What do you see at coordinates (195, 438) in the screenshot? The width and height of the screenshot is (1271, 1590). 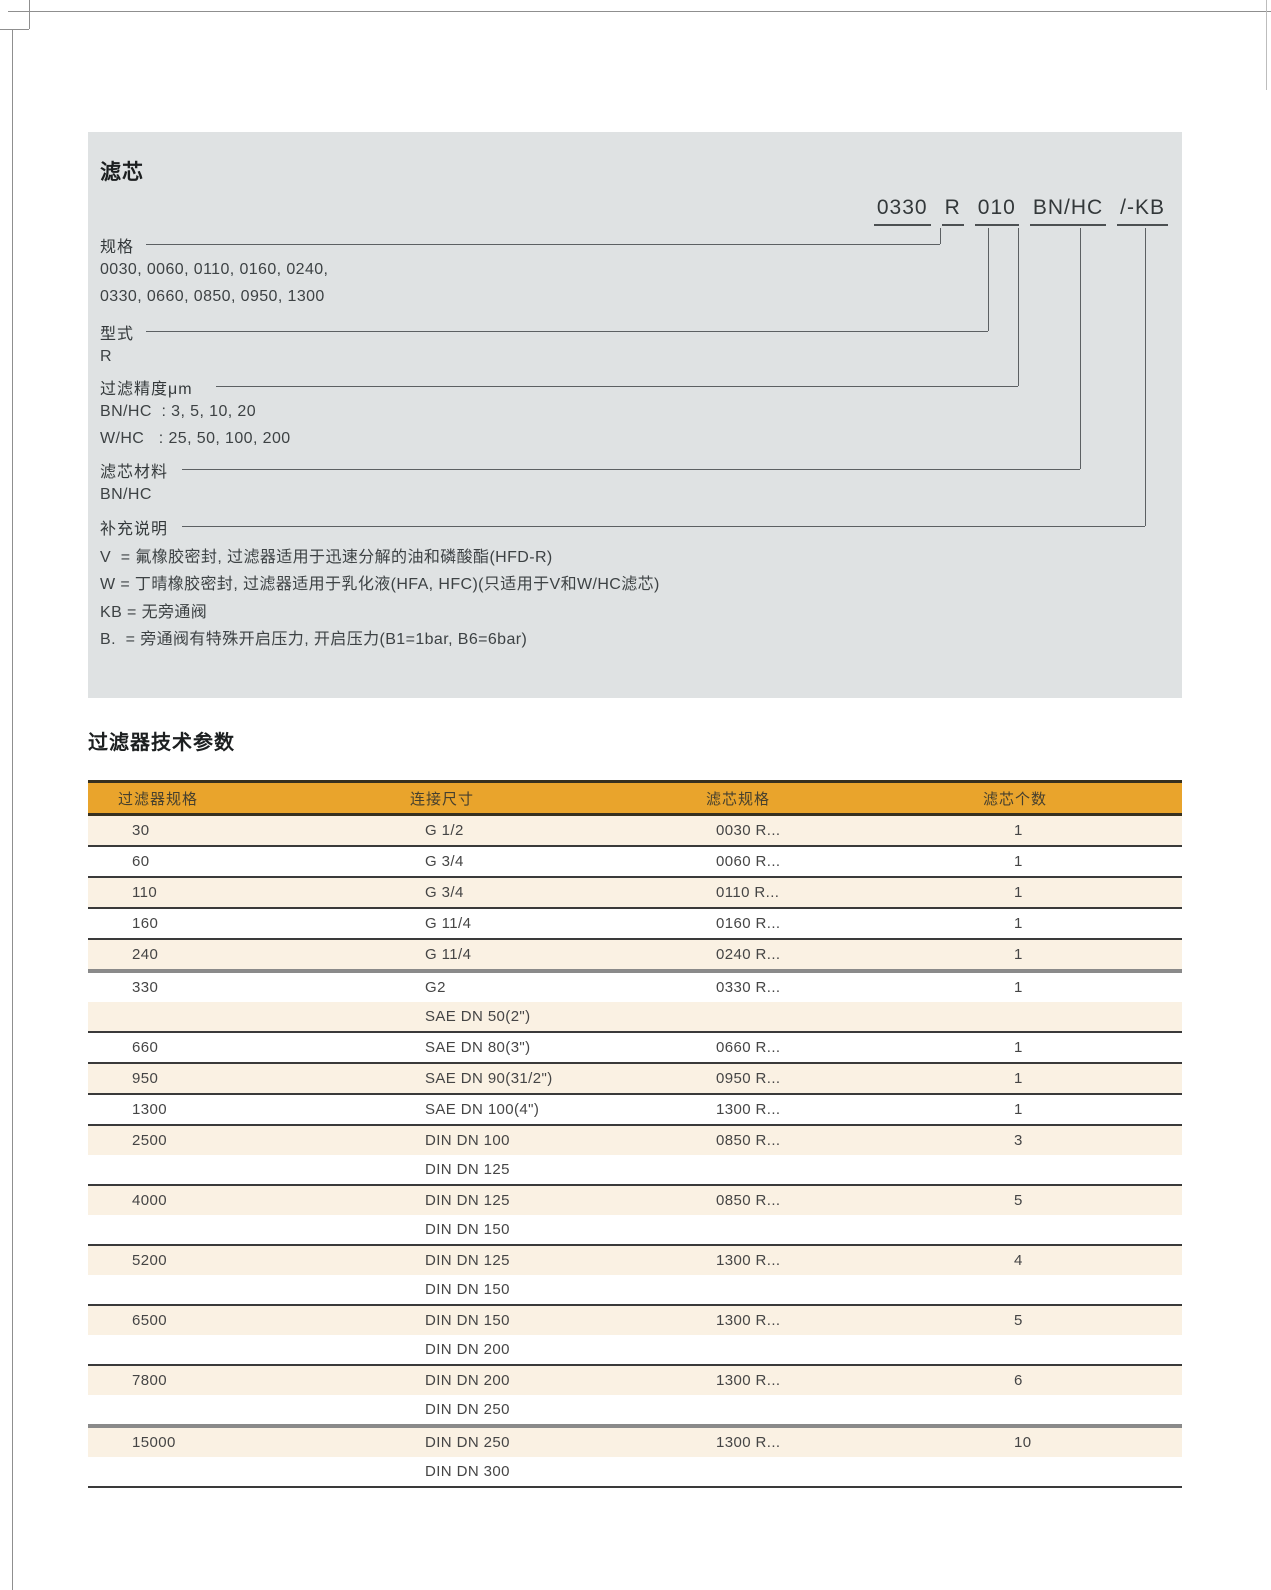 I see `micron-values-whc: W/HC : 25, 50, 100, 200` at bounding box center [195, 438].